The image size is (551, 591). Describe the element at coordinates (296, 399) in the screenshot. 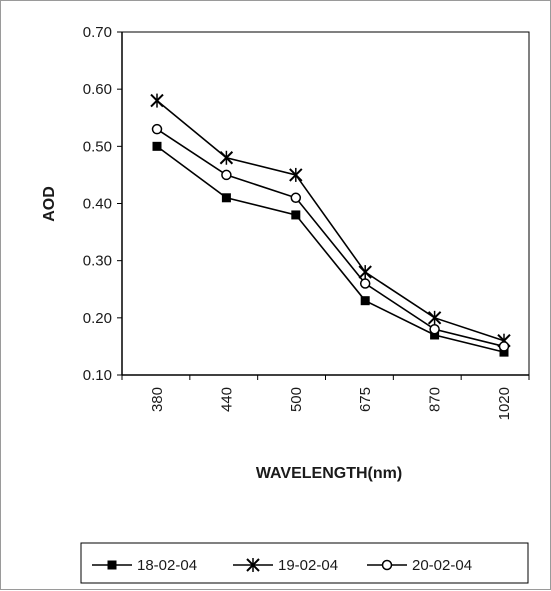

I see `x-tick-label: 500` at that location.